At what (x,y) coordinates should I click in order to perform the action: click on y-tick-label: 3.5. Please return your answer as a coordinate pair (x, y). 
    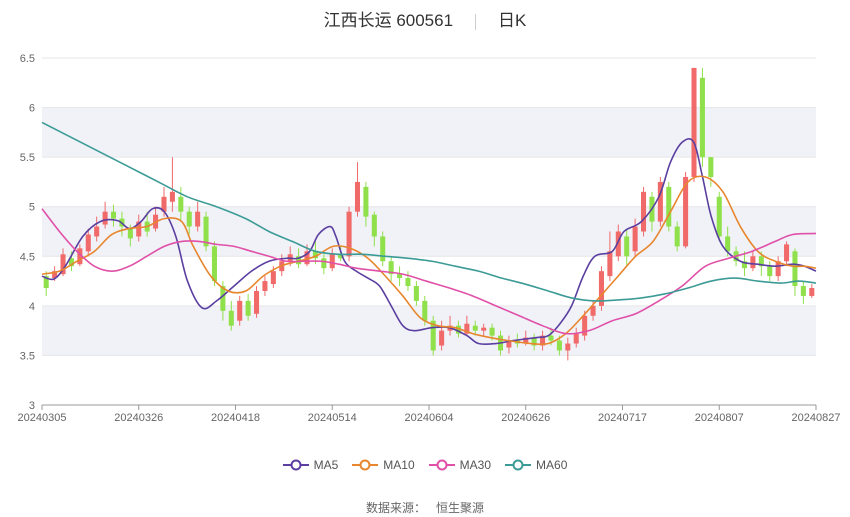
    Looking at the image, I should click on (27, 356).